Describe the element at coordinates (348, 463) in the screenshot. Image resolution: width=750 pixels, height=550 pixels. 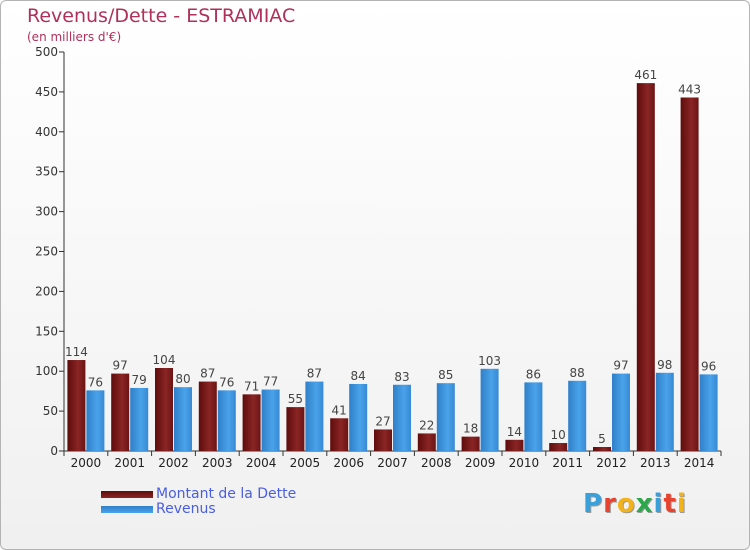
I see `x-tick-label: 2006` at that location.